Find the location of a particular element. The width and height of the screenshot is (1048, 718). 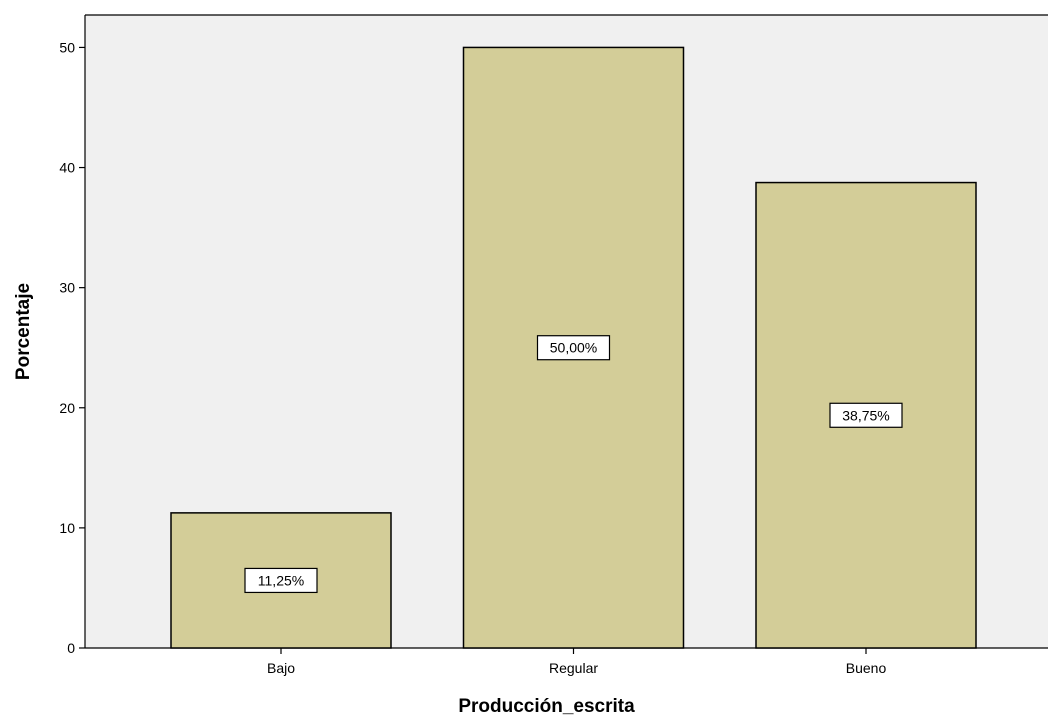

y-tick-label: 30 is located at coordinates (67, 288).